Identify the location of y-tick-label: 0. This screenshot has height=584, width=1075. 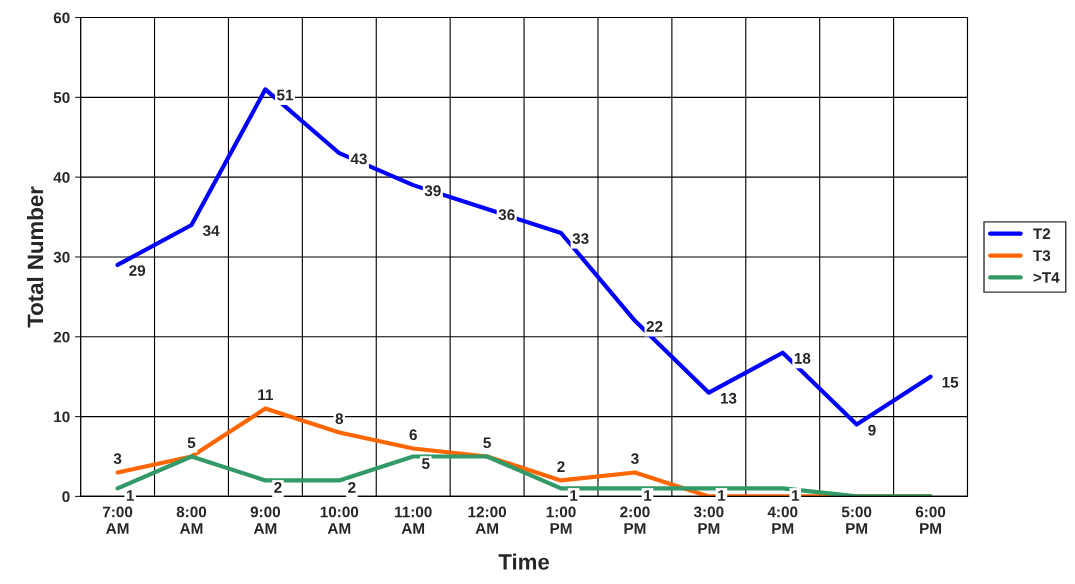
(66, 497).